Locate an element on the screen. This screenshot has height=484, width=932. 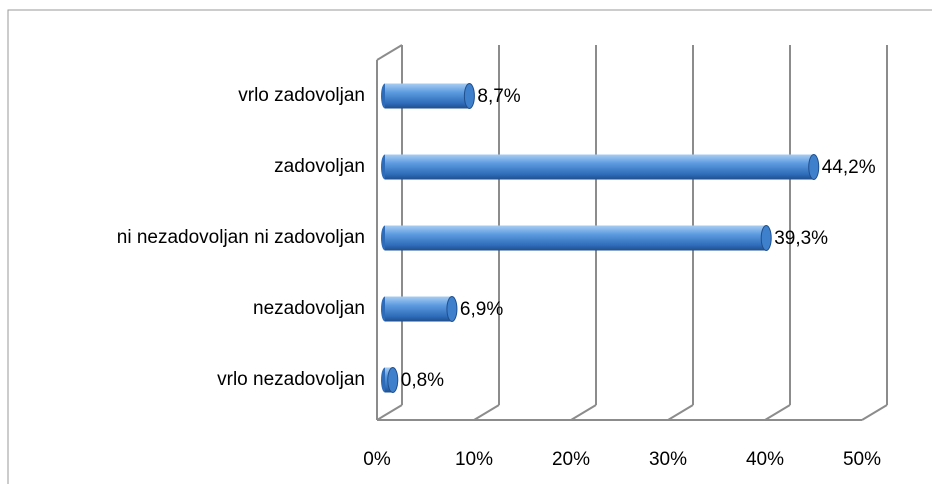
value-label: 6,9% is located at coordinates (481, 309).